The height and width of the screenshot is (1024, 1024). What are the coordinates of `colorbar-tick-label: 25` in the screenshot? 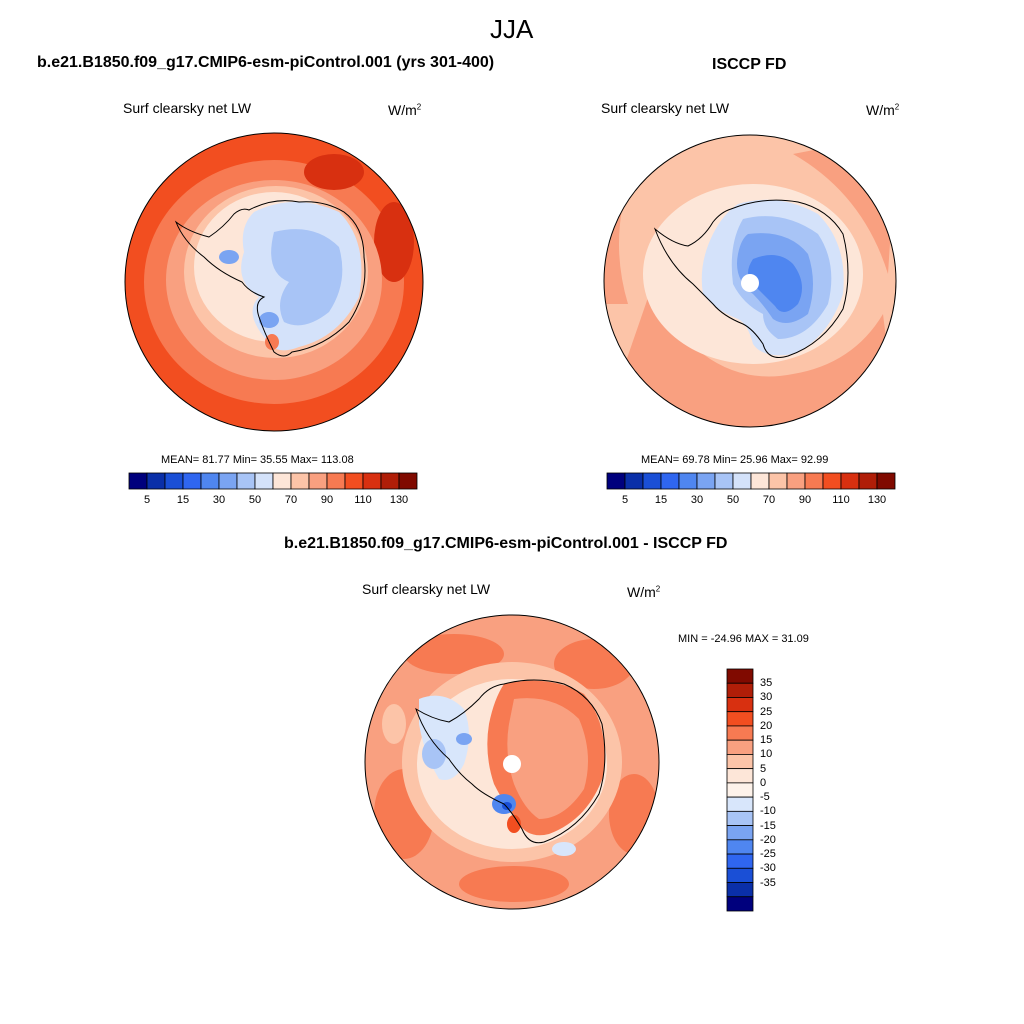 It's located at (766, 711).